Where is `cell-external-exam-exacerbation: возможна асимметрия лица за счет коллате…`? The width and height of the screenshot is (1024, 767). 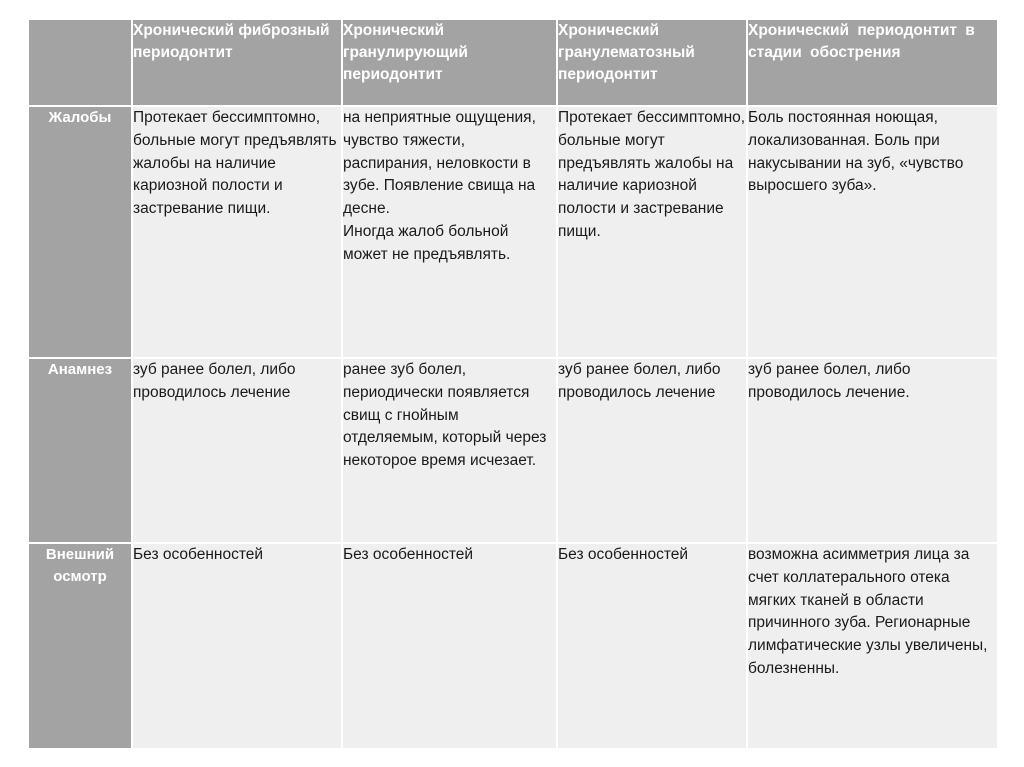 cell-external-exam-exacerbation: возможна асимметрия лица за счет коллате… is located at coordinates (872, 646).